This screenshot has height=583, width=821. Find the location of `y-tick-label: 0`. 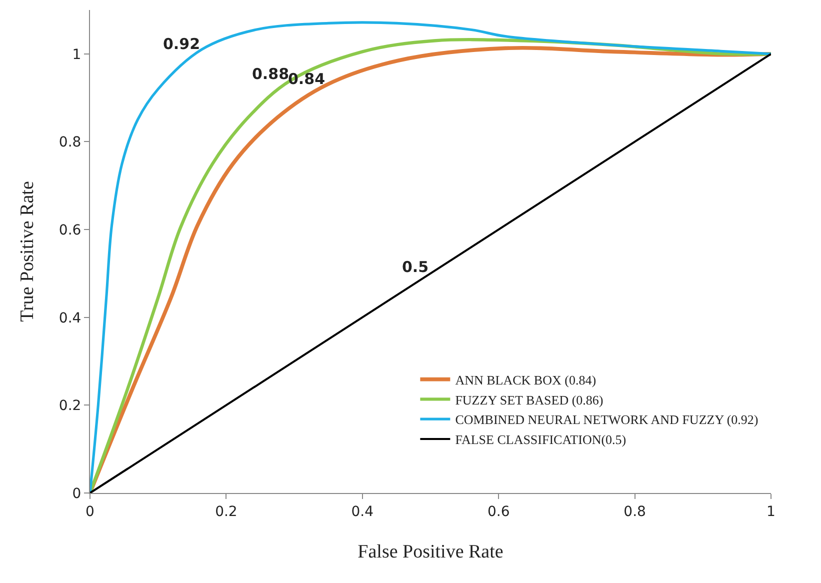

y-tick-label: 0 is located at coordinates (77, 494).